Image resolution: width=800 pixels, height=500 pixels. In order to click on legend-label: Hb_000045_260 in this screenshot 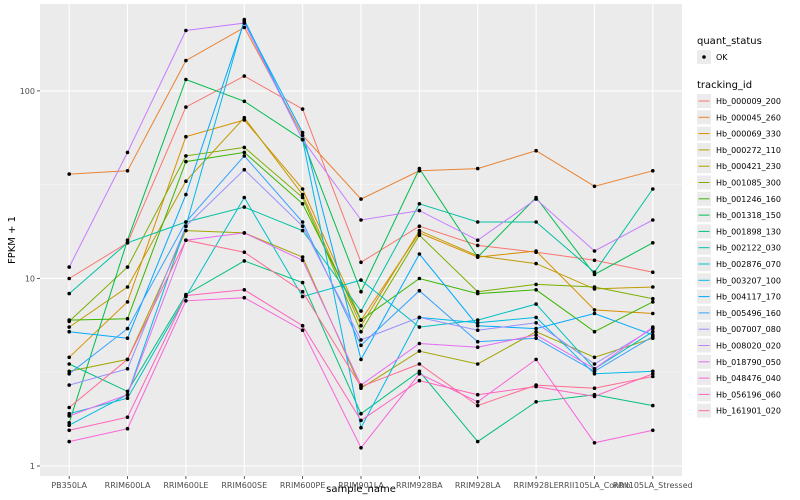, I will do `click(748, 117)`.